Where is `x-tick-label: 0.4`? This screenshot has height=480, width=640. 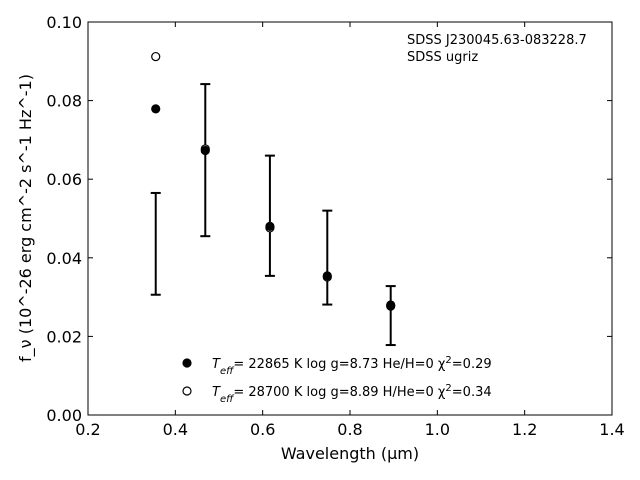
x-tick-label: 0.4 is located at coordinates (175, 429).